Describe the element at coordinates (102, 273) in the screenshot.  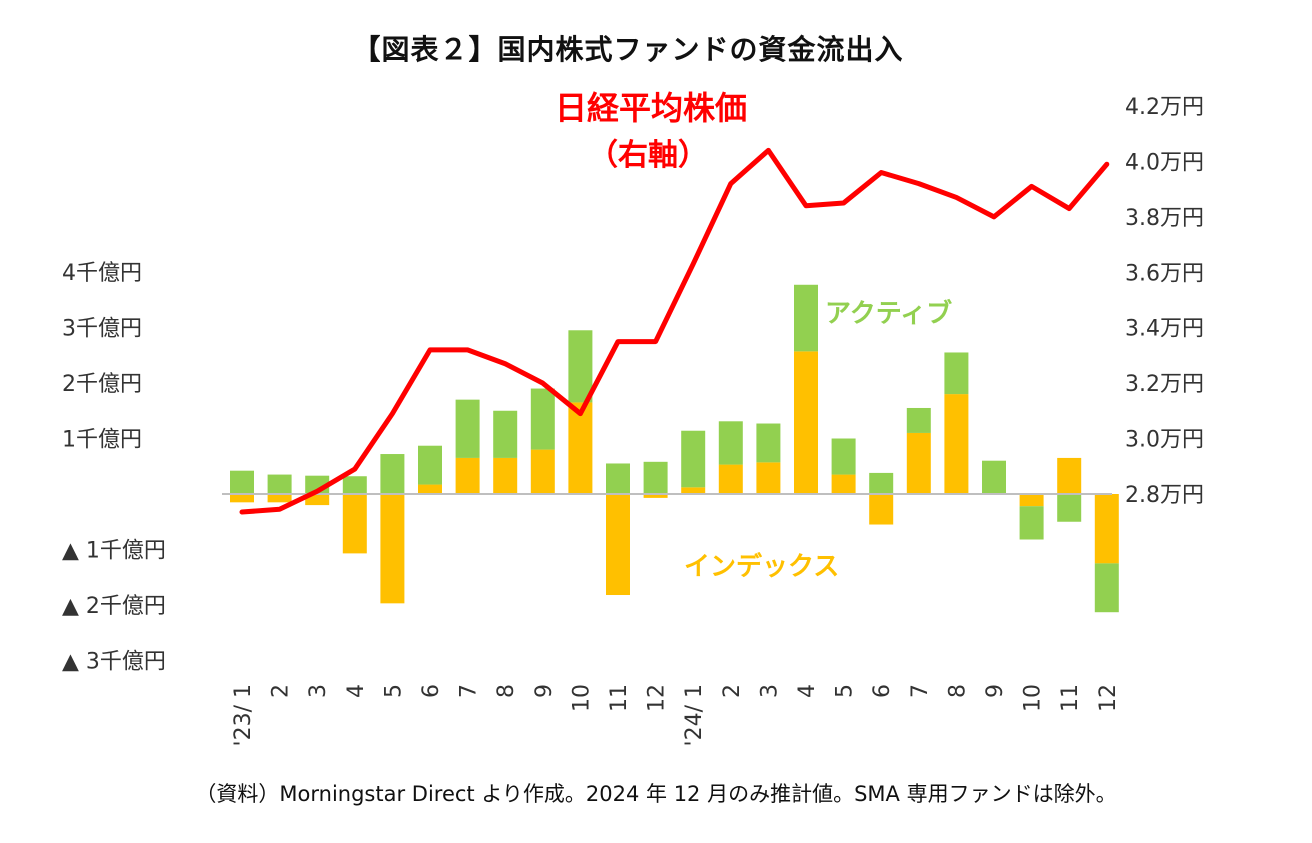
I see `left-tick-label: 4千億円` at that location.